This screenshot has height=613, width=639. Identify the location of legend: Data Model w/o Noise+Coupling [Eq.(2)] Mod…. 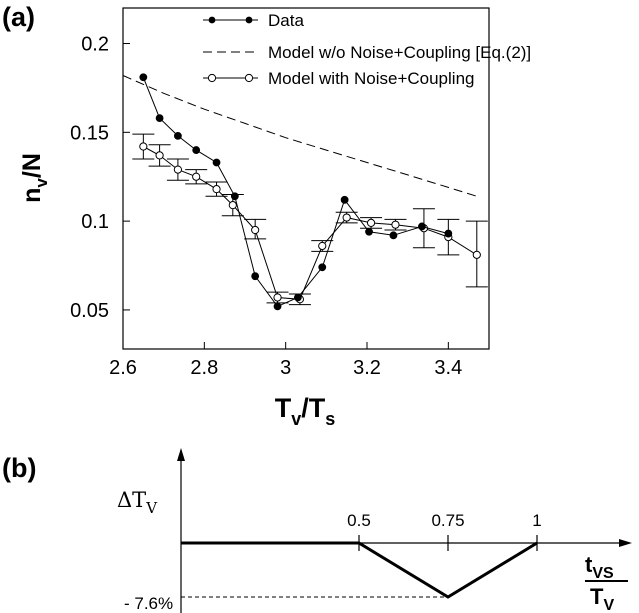
(367, 49).